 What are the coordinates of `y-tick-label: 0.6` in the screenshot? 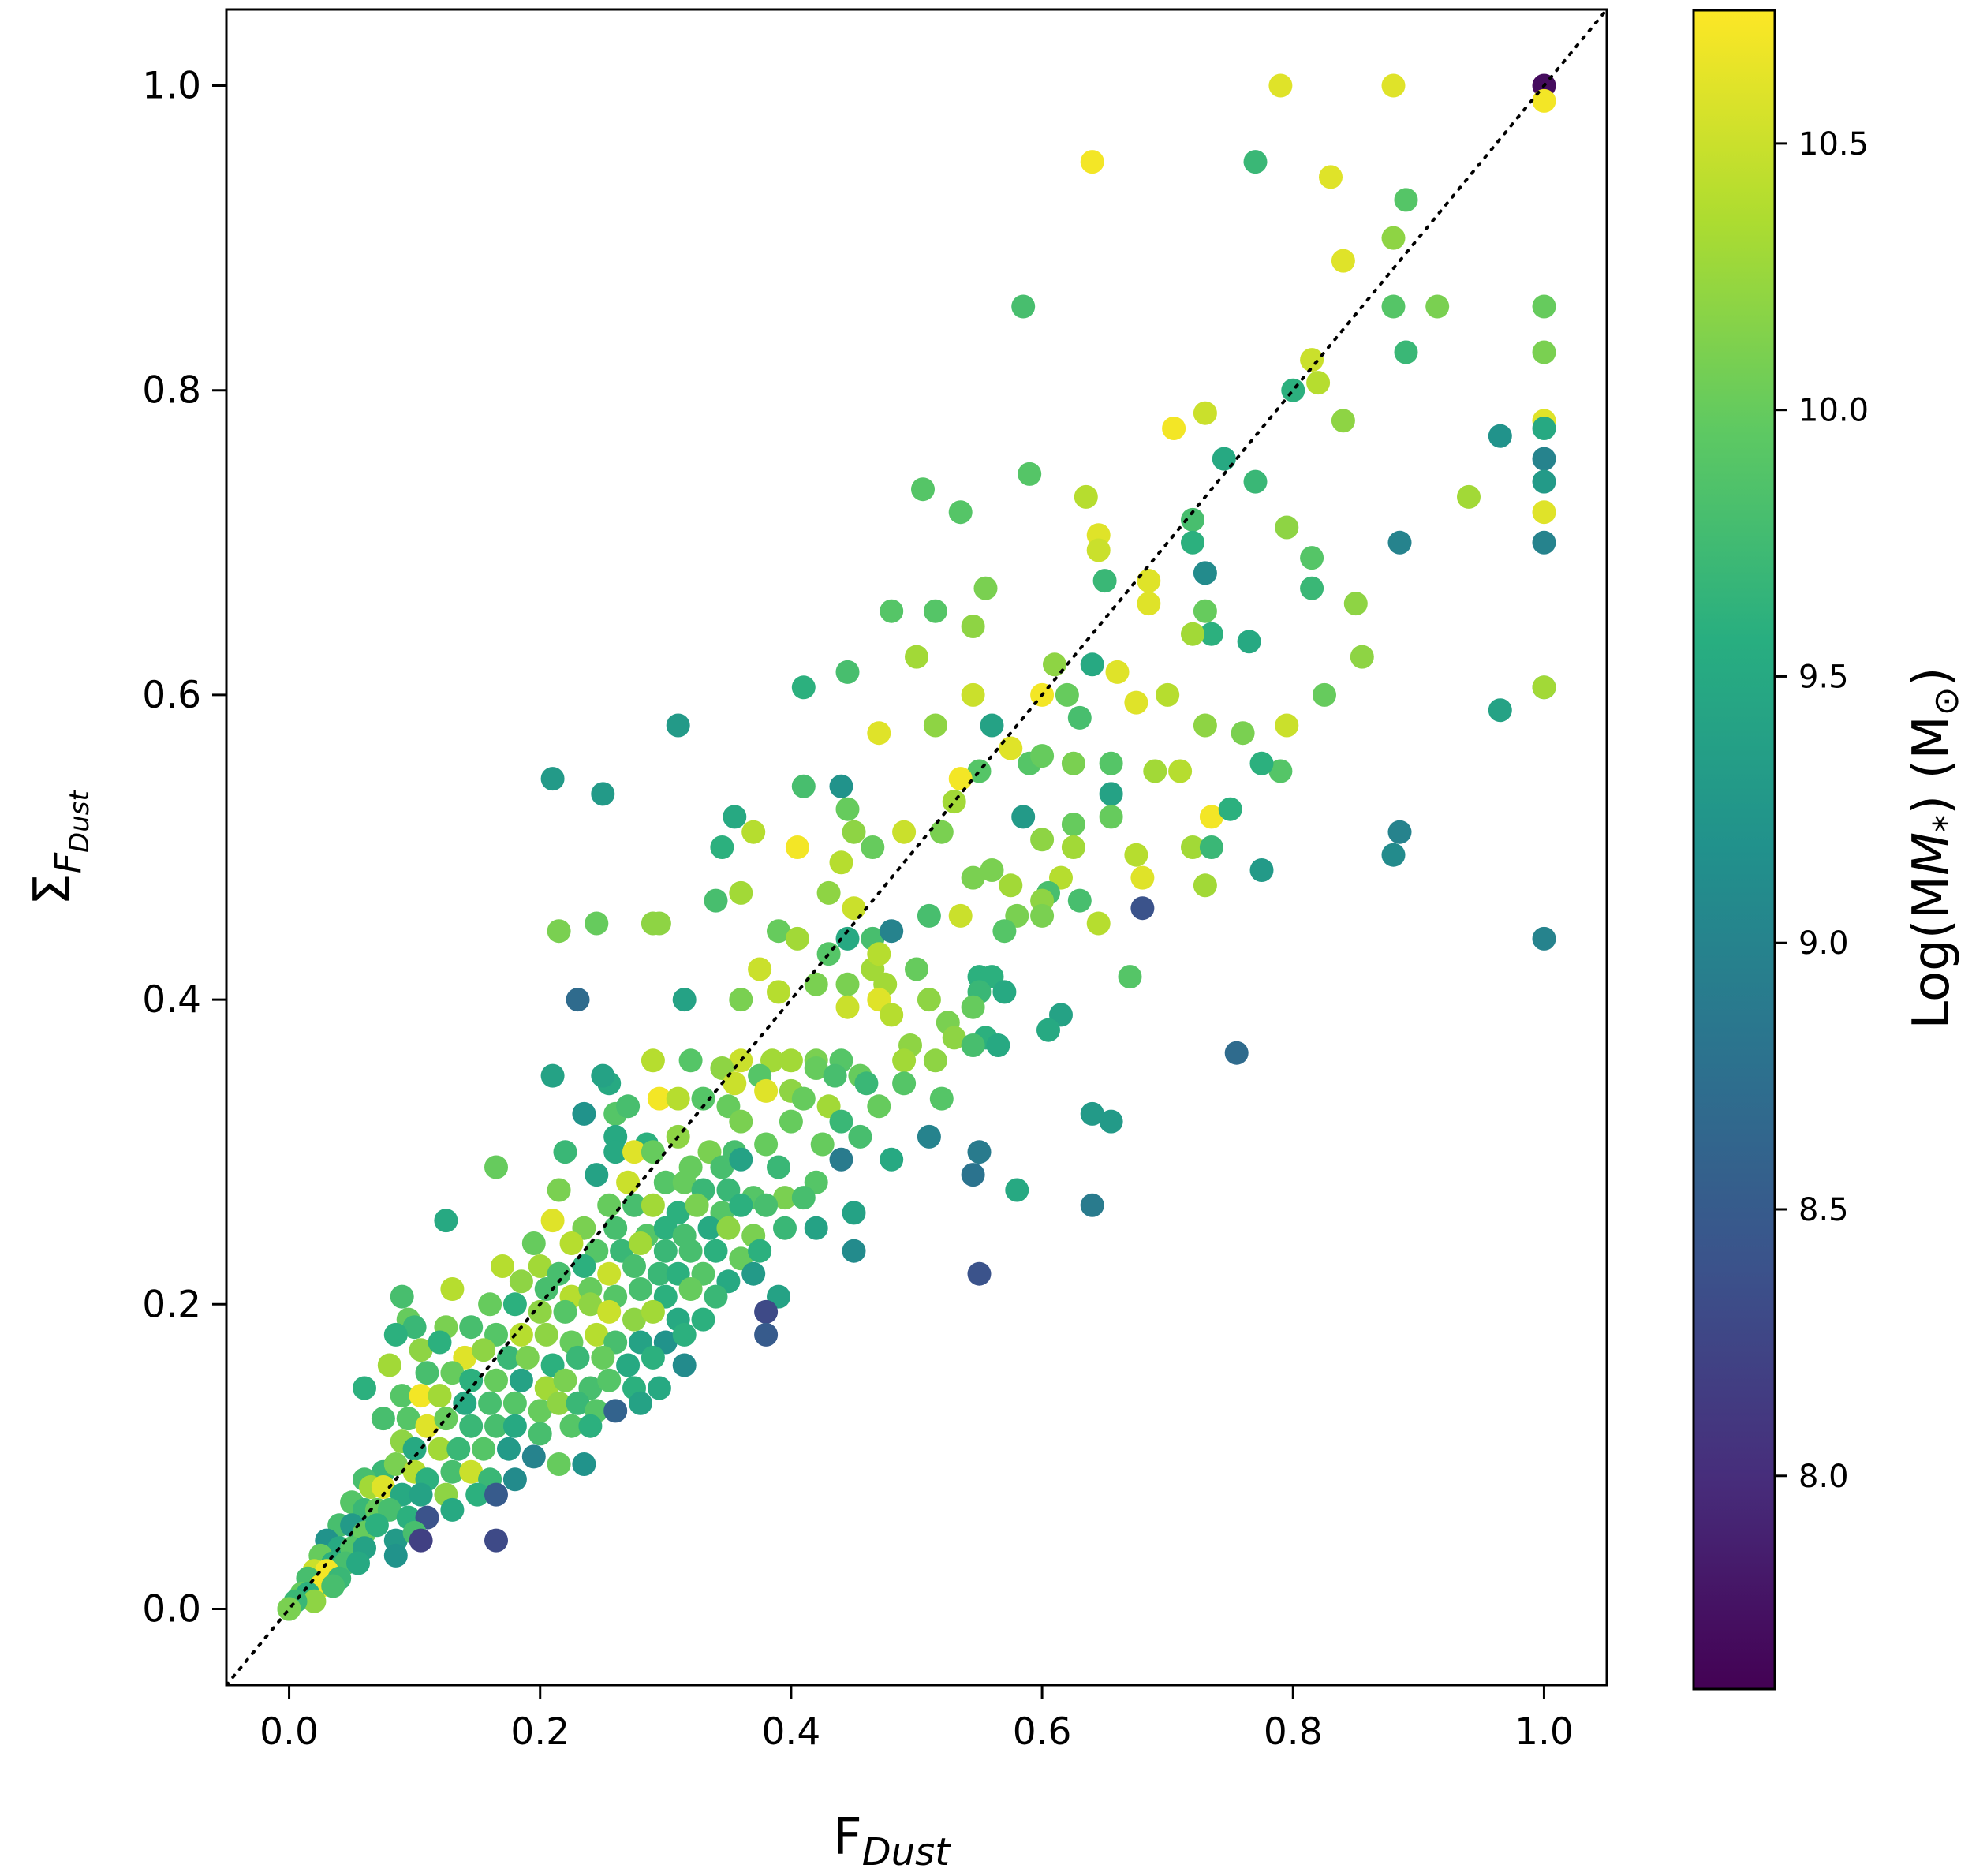 It's located at (171, 695).